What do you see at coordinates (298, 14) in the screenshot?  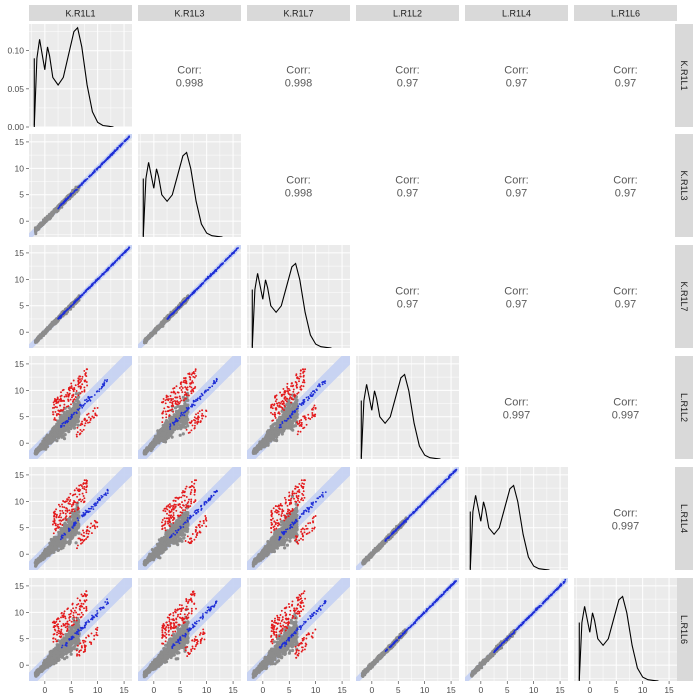 I see `column-strip-label: K.R1L7` at bounding box center [298, 14].